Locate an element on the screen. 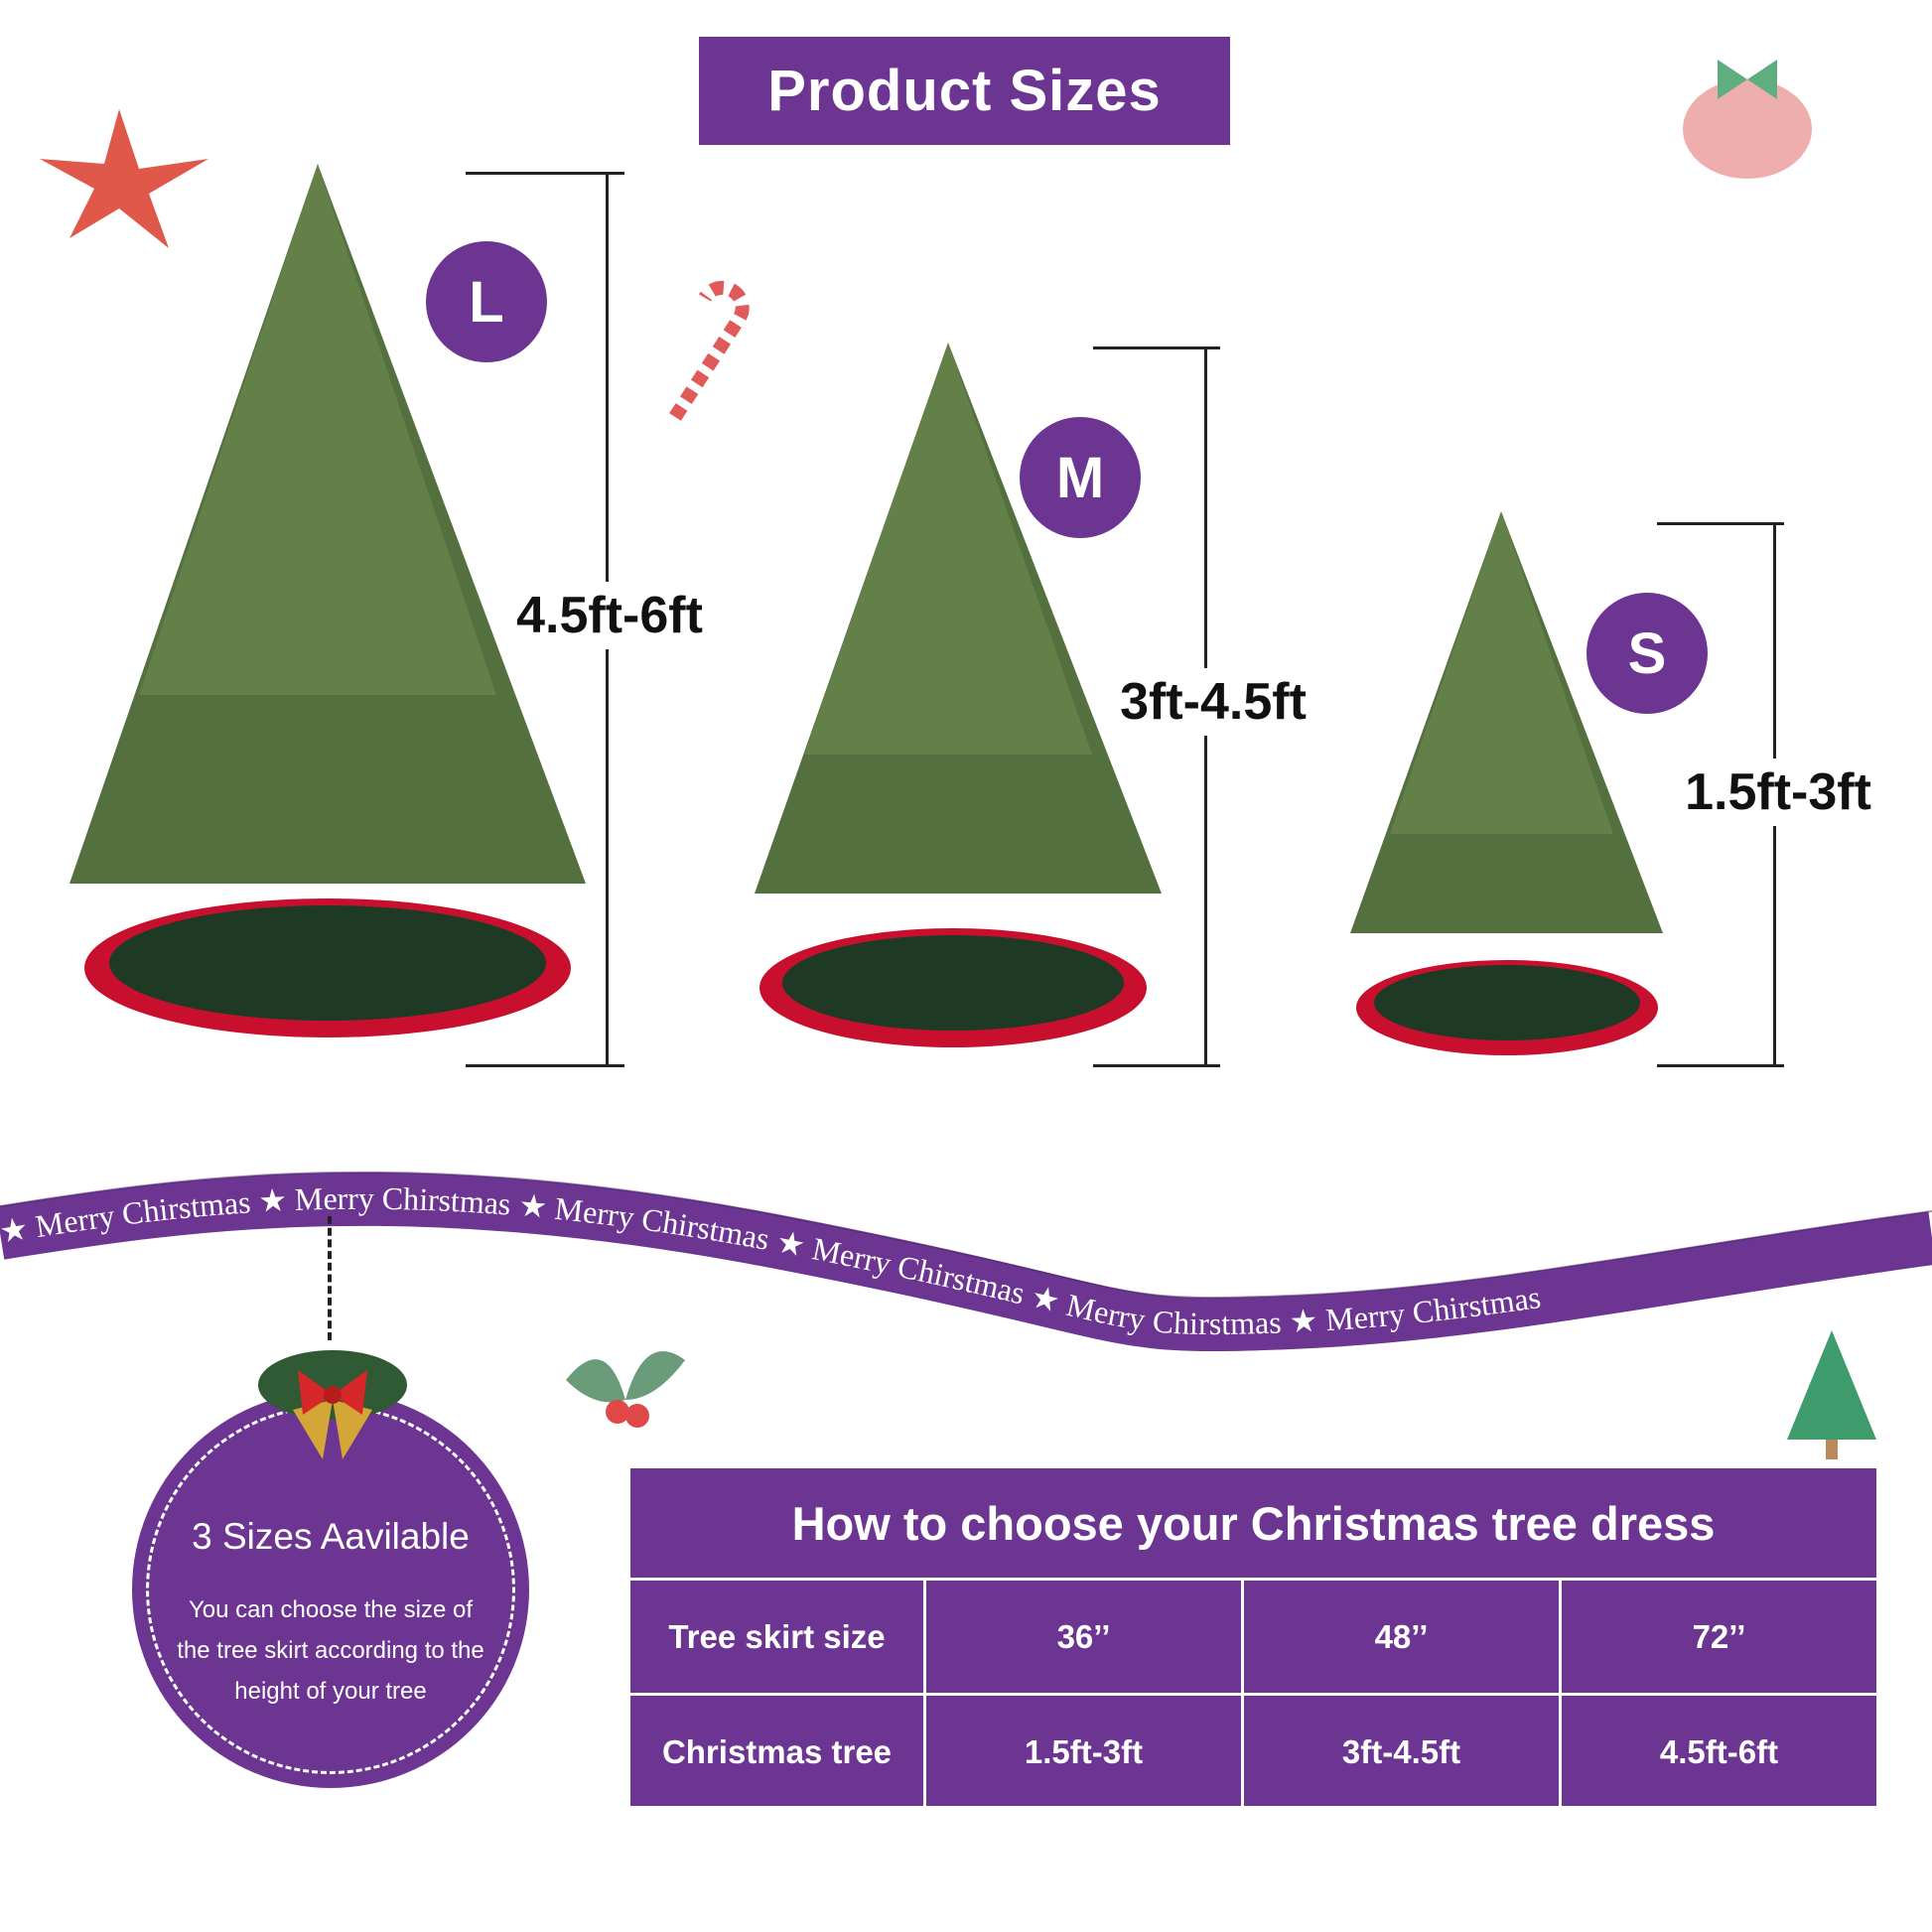 The height and width of the screenshot is (1932, 1932). ornament-icon is located at coordinates (1748, 120).